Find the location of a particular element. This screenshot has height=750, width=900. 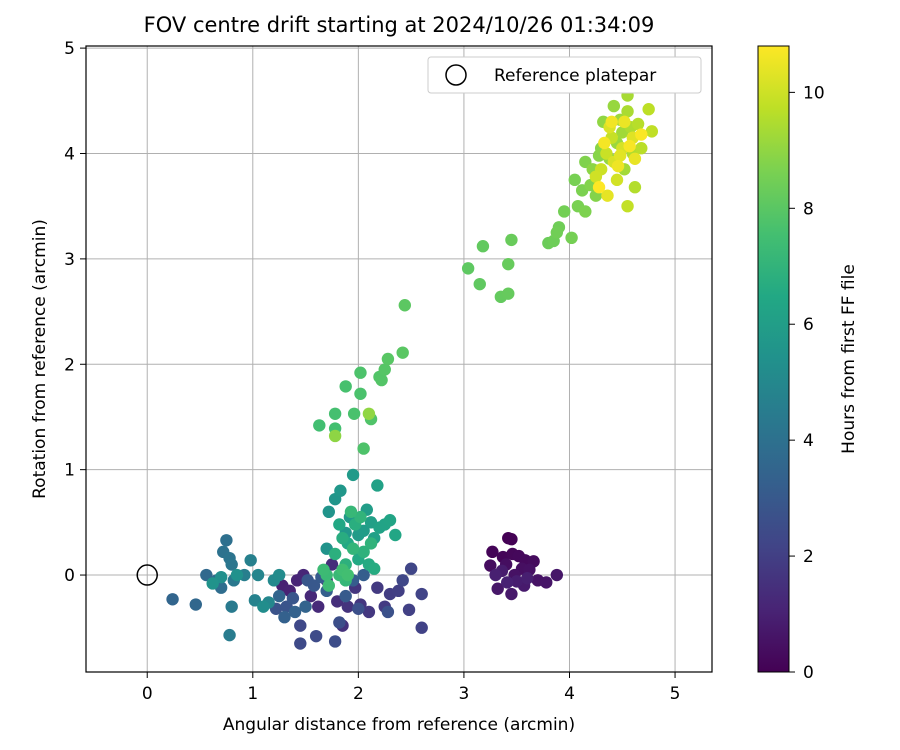

x-axis-ticks: 0 1 2 3 4 5 is located at coordinates (411, 688).